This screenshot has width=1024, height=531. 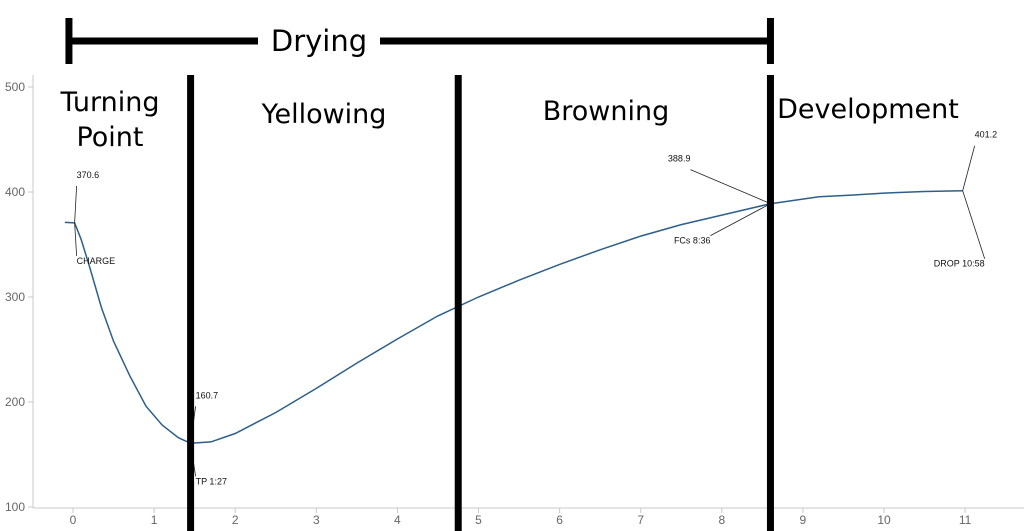 What do you see at coordinates (959, 264) in the screenshot?
I see `annotation-event-label: DROP 10:58` at bounding box center [959, 264].